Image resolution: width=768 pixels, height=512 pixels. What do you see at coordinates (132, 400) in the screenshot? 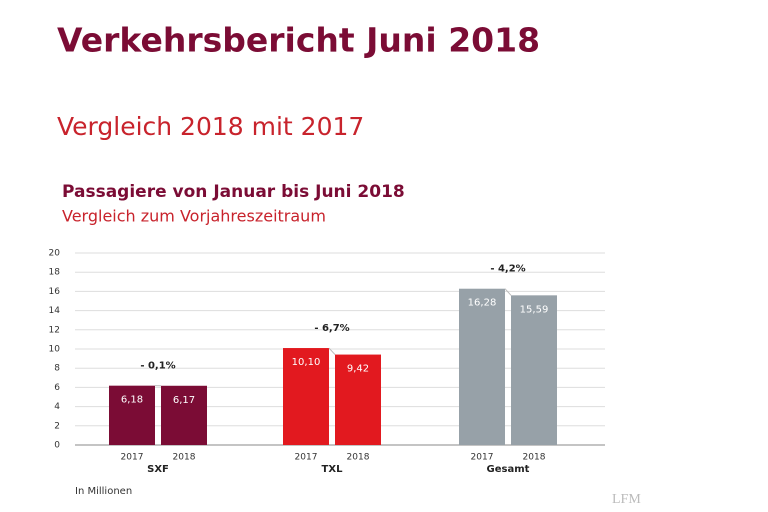
I see `value-label: 6,18` at bounding box center [132, 400].